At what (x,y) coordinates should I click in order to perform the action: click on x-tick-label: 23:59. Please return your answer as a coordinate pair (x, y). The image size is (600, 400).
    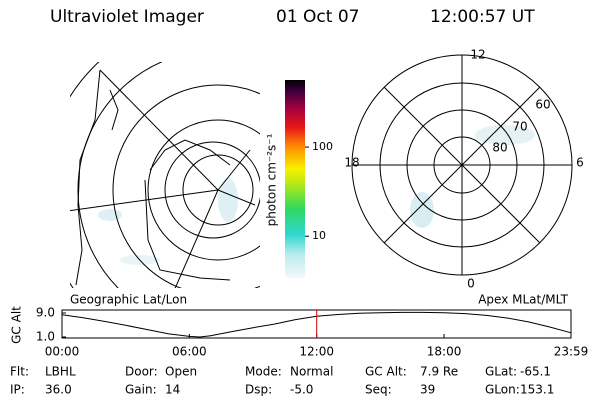
    Looking at the image, I should click on (571, 352).